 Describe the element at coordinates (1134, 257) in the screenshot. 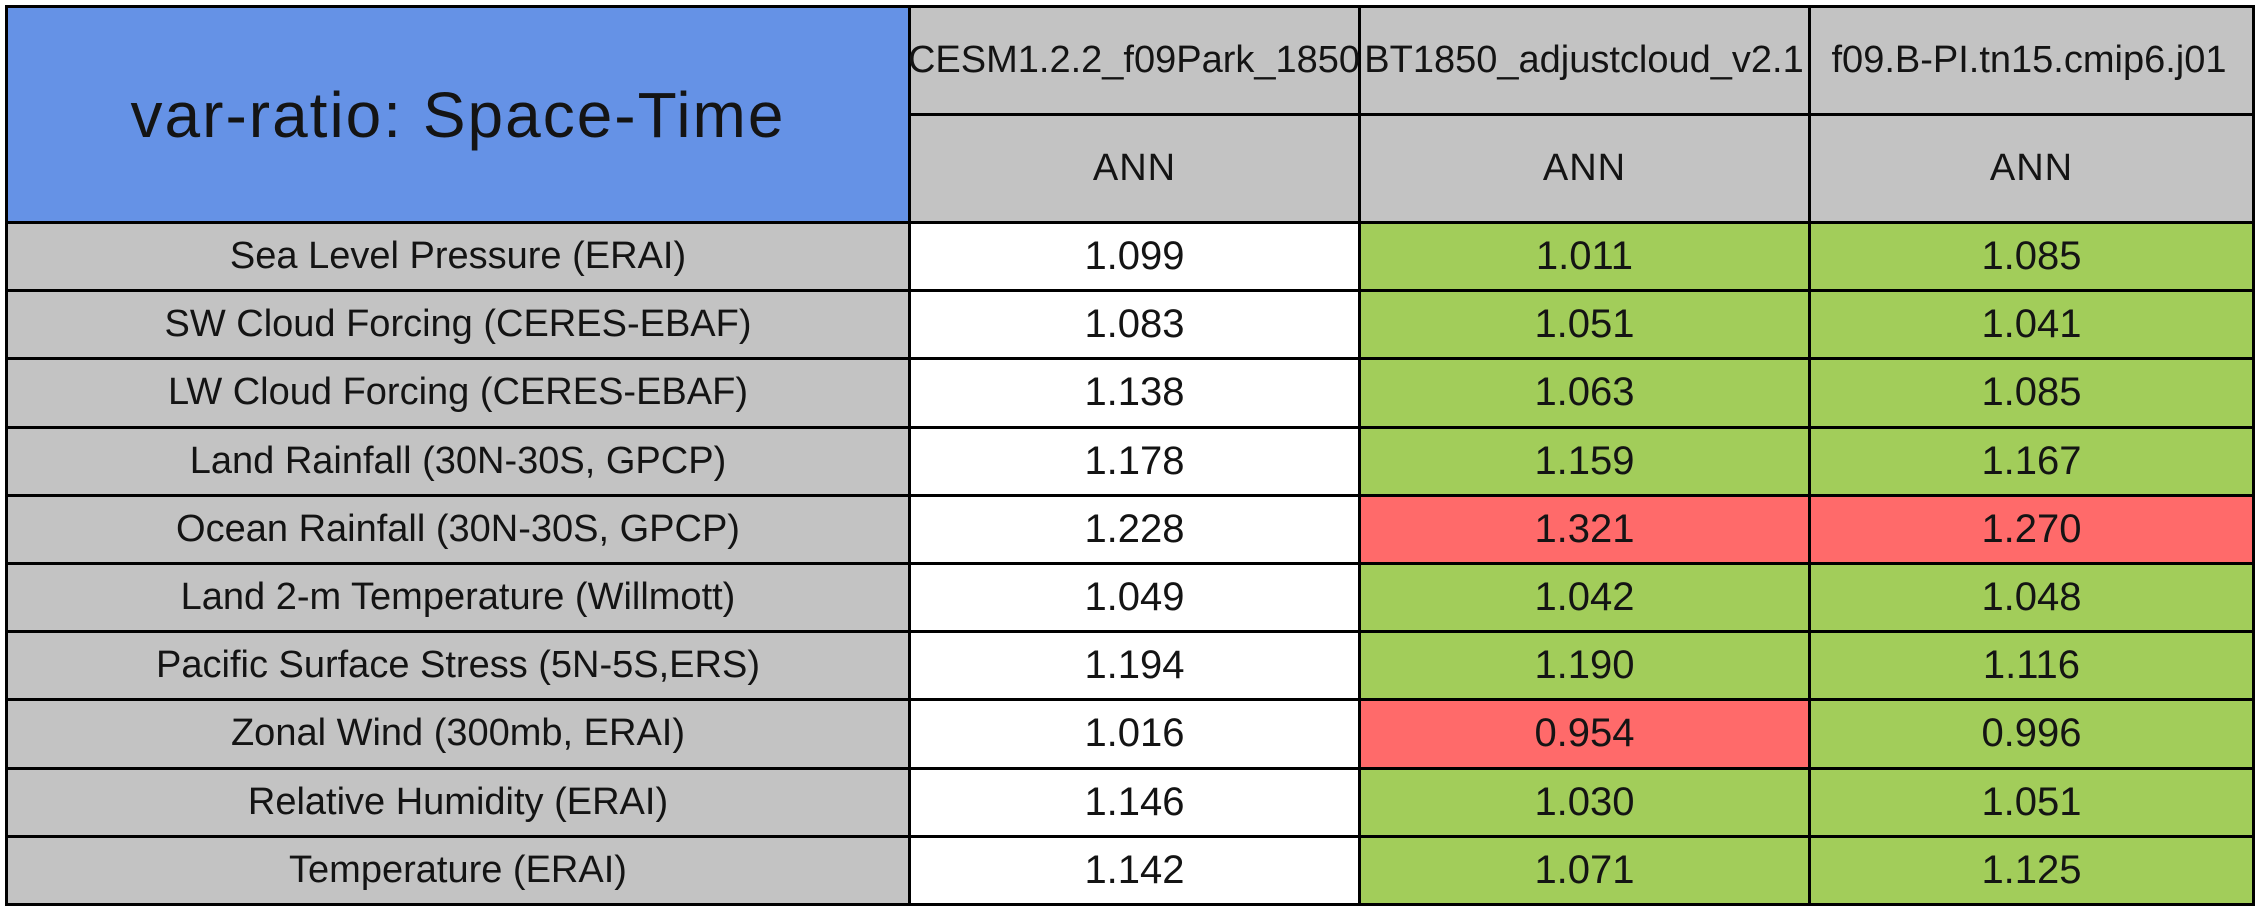

I see `value-cell: 1.099` at that location.